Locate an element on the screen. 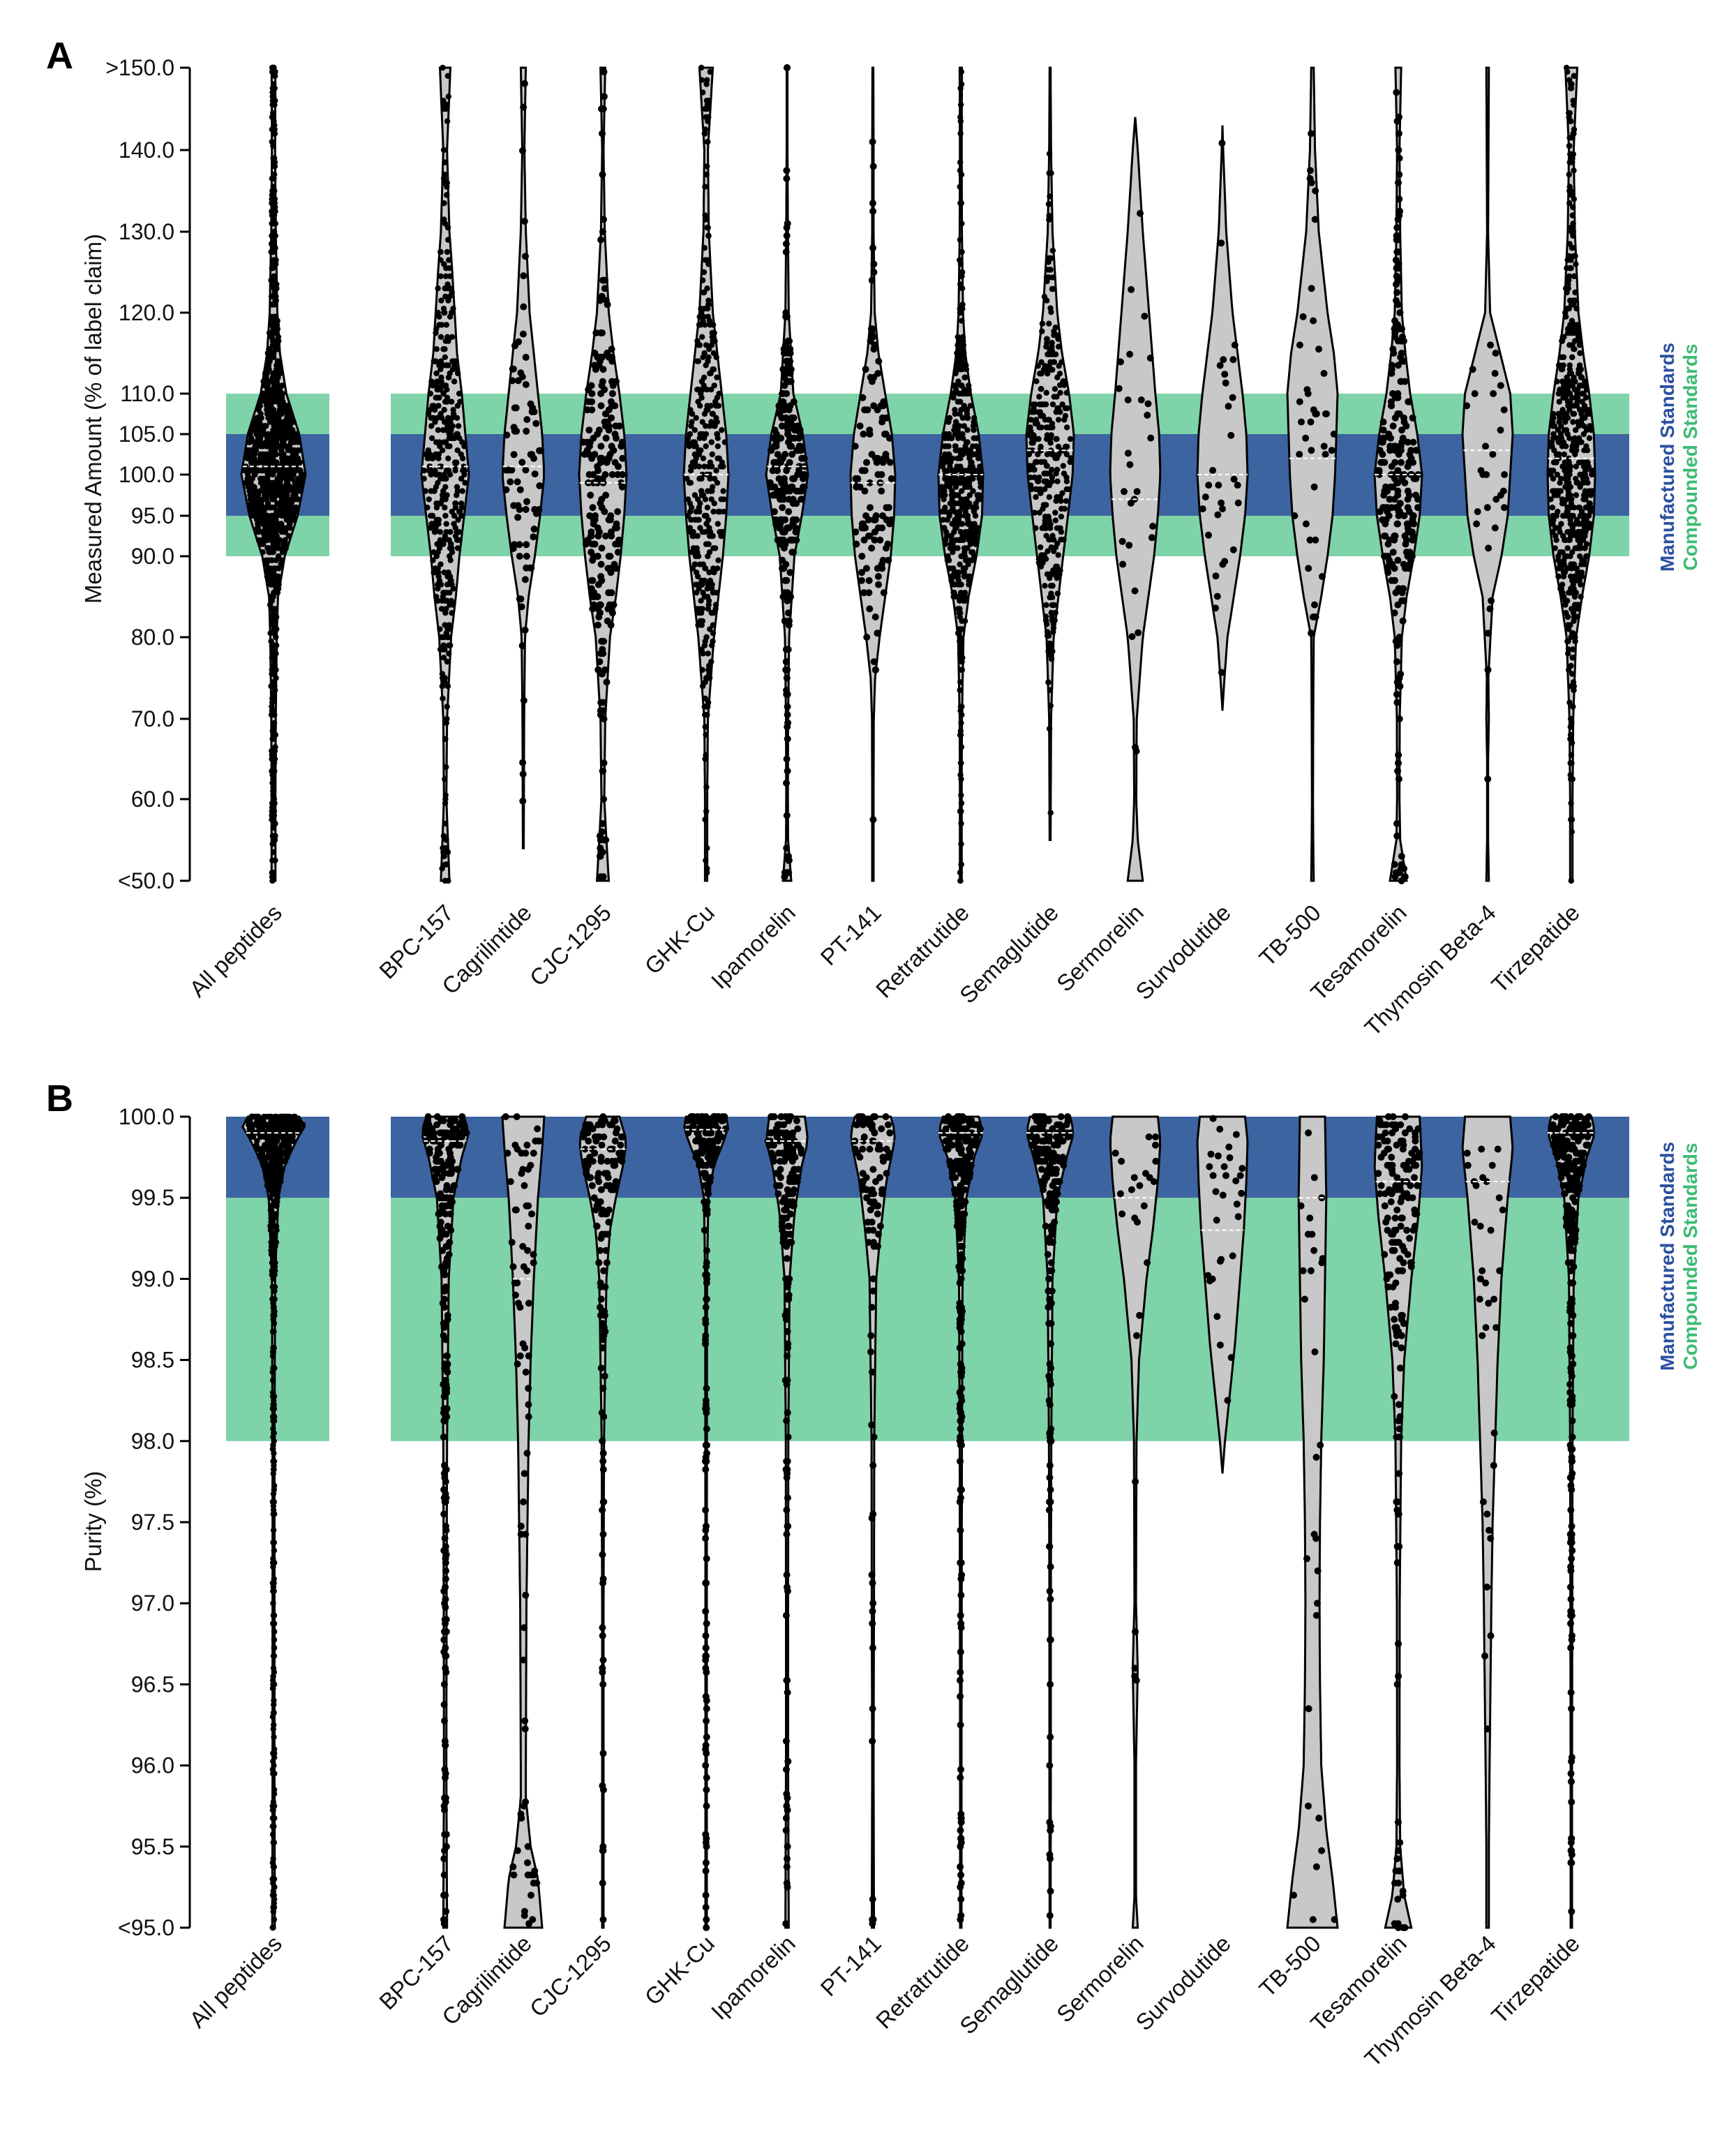 This screenshot has height=2151, width=1736. y-tick-label: 80.0 is located at coordinates (152, 637).